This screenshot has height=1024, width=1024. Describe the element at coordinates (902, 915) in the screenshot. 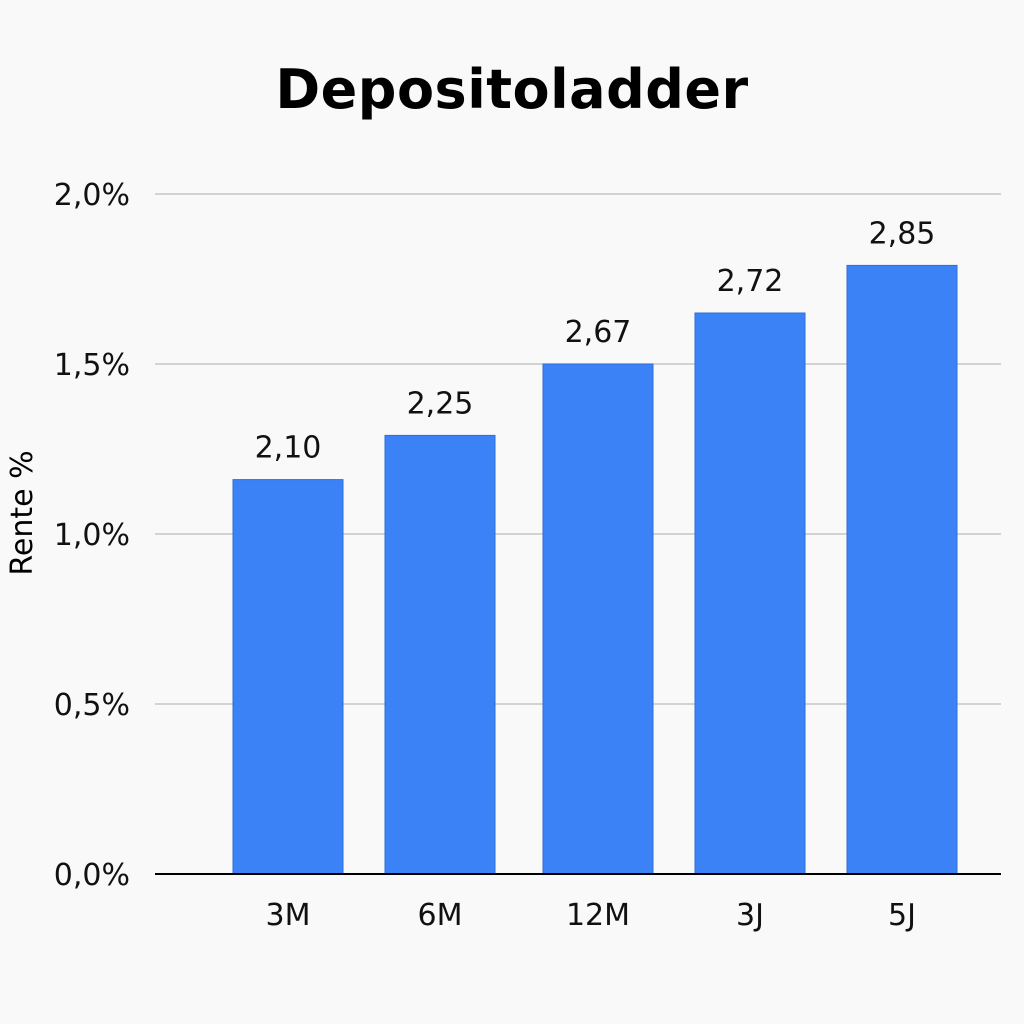

I see `x-tick-label: 5J` at that location.